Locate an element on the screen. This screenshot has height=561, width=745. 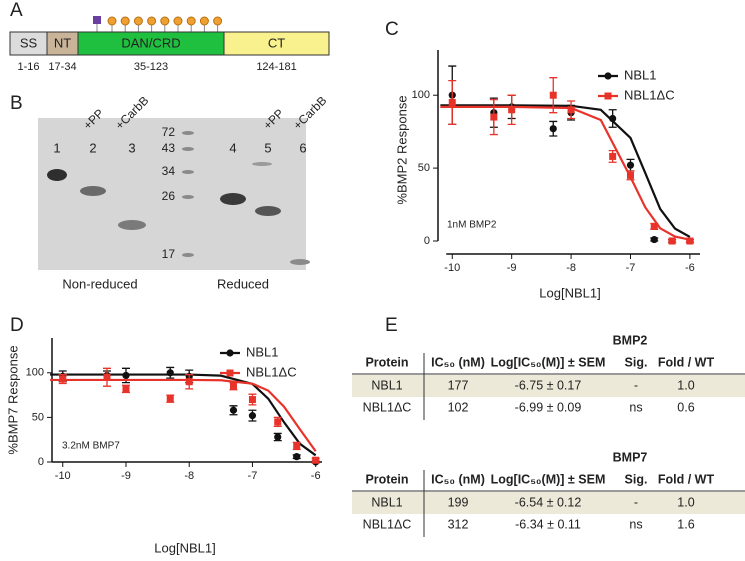
y-tick-label: 50 is located at coordinates (424, 168).